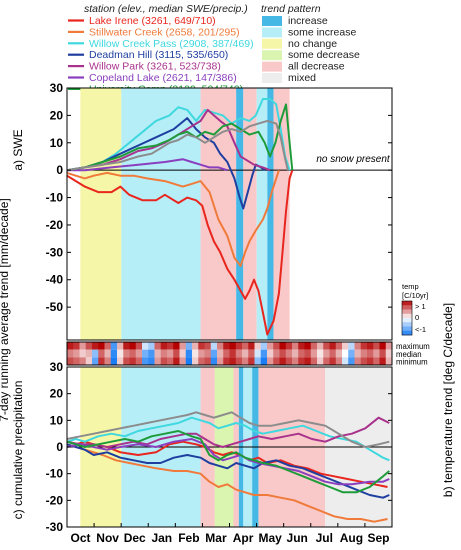 This screenshot has height=550, width=461. I want to click on y-tick-label: 30, so click(57, 88).